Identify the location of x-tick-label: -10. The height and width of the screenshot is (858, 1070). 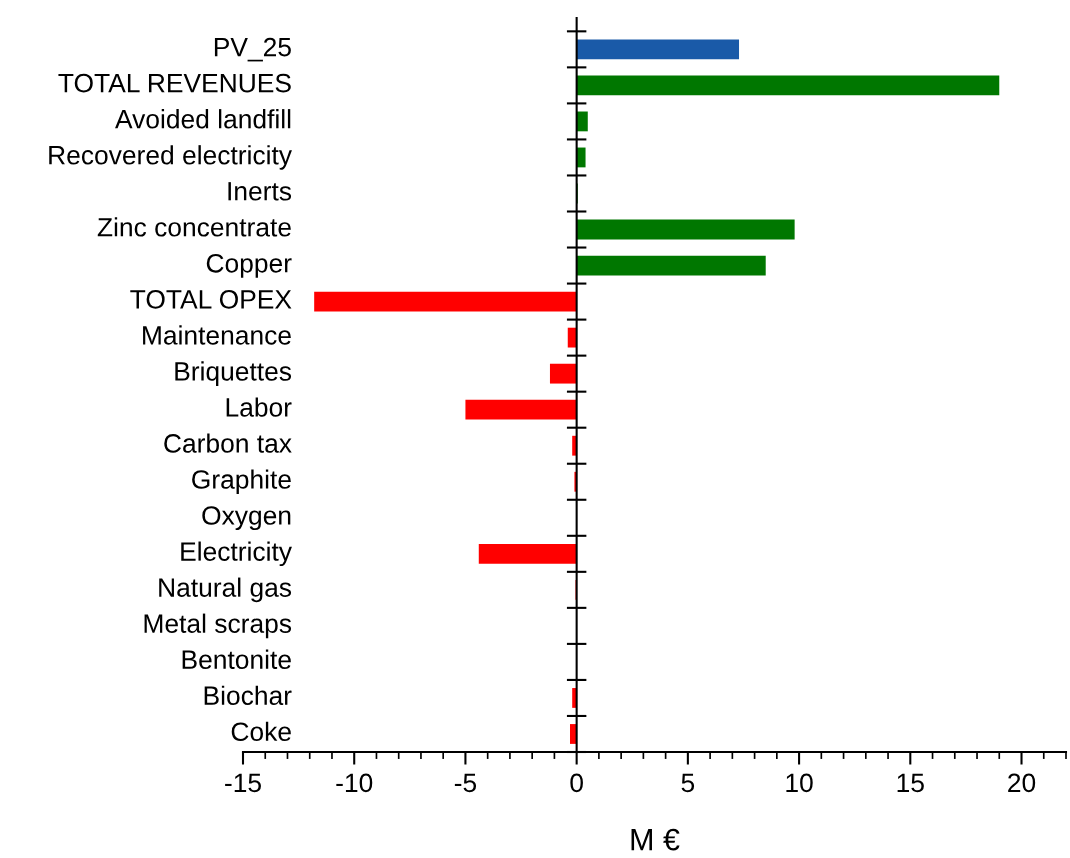
(354, 783).